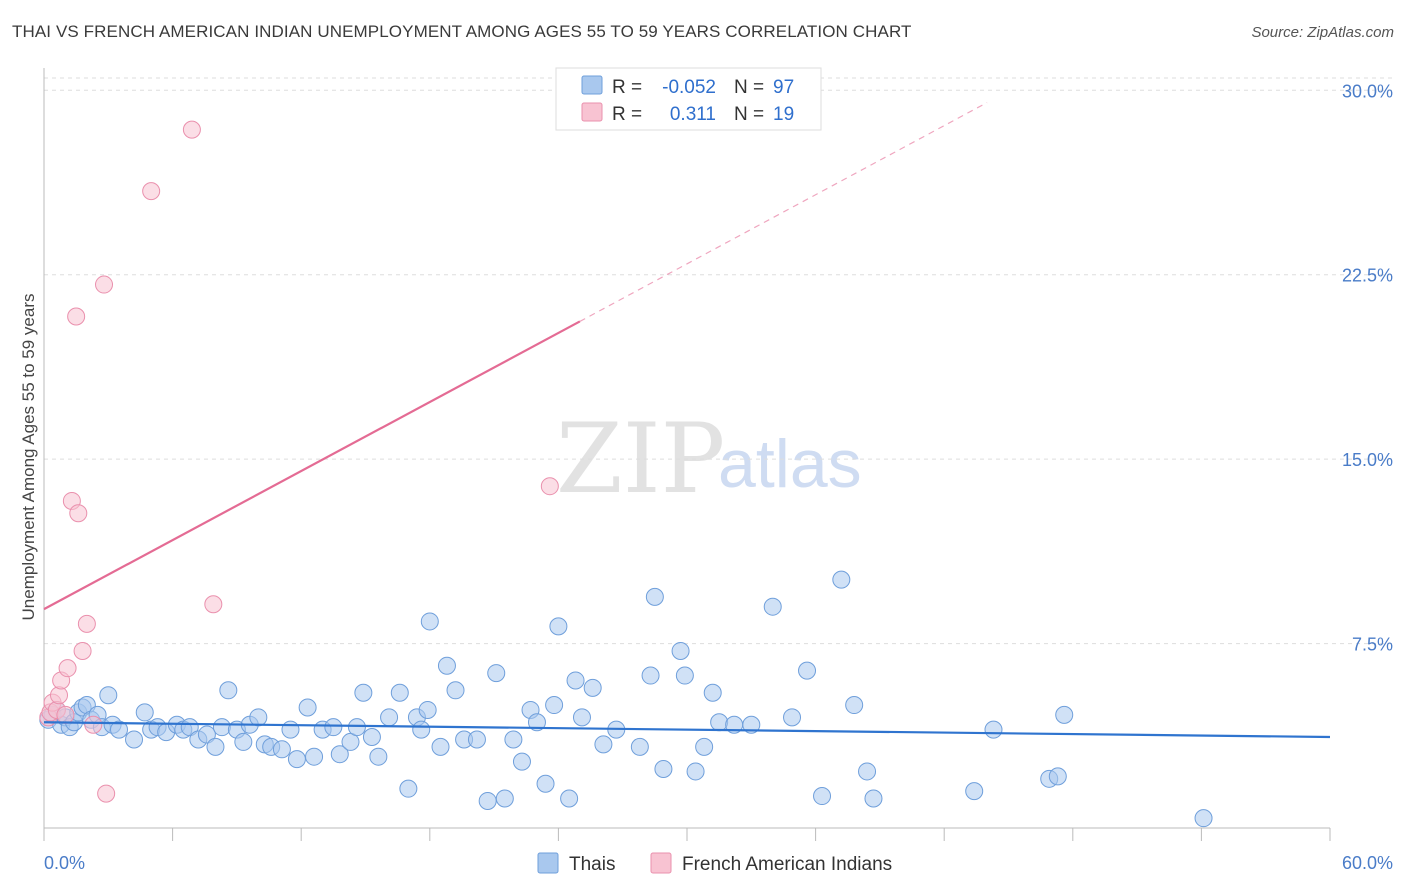 The width and height of the screenshot is (1406, 892). Describe the element at coordinates (1367, 863) in the screenshot. I see `x-tick-label-max: 60.0%` at that location.